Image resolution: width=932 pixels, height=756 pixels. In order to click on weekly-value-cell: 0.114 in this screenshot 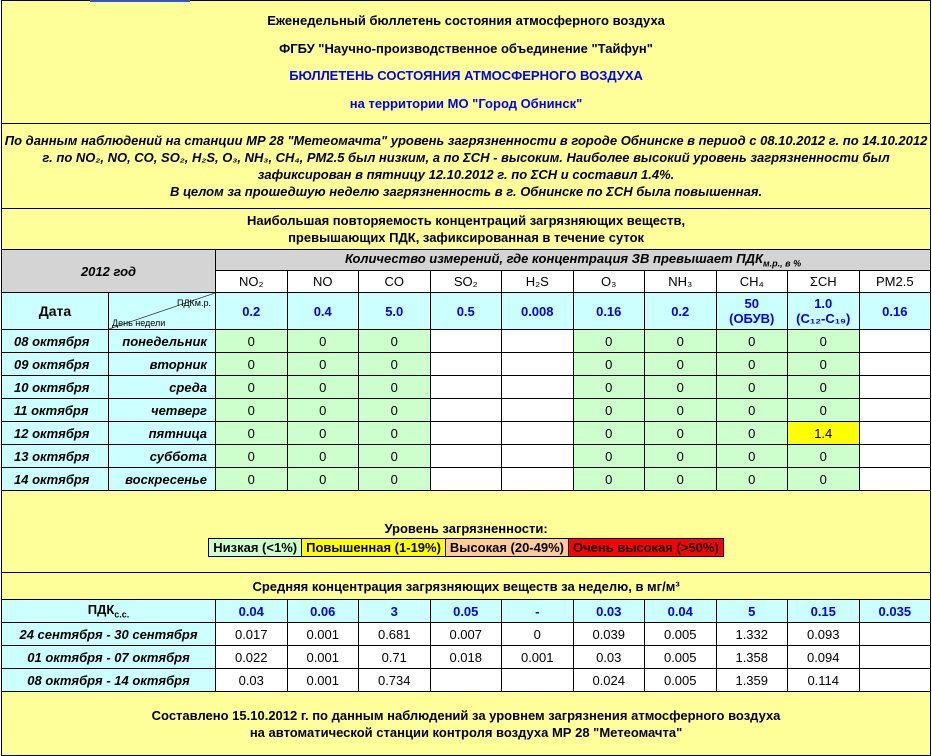, I will do `click(823, 680)`.